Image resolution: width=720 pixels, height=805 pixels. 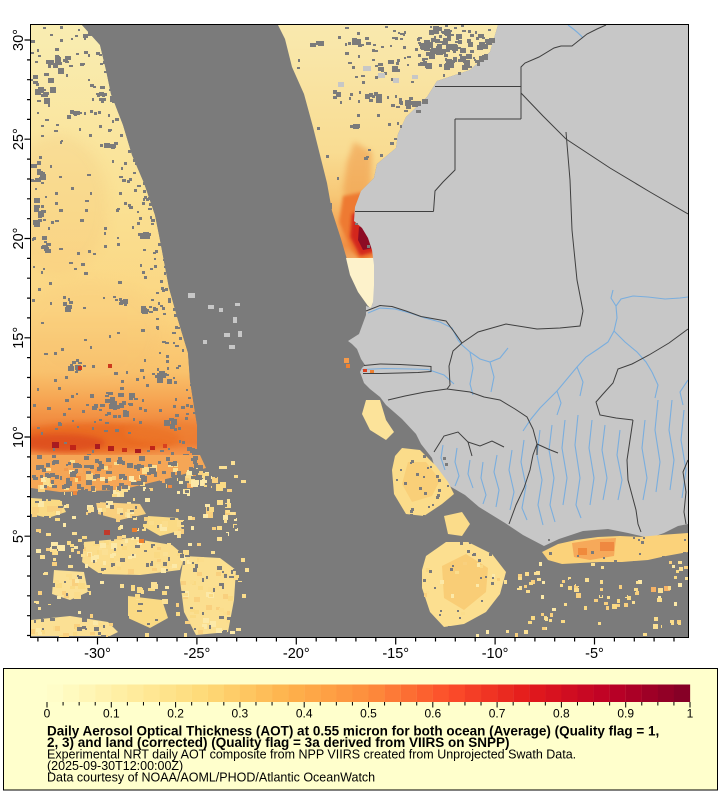 I want to click on svg-text: -25°, so click(x=197, y=654).